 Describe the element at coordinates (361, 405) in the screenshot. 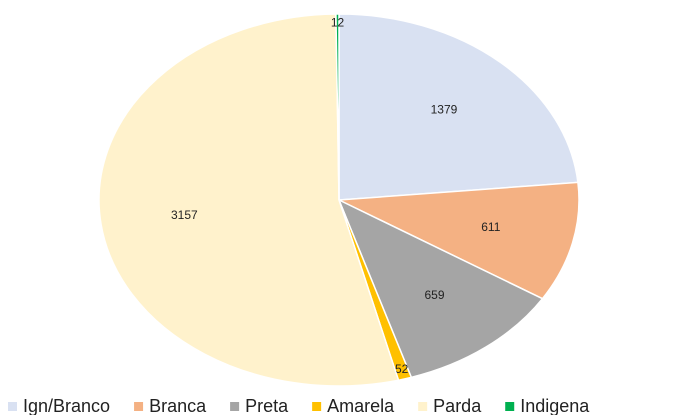

I see `legend-label: Amarela` at that location.